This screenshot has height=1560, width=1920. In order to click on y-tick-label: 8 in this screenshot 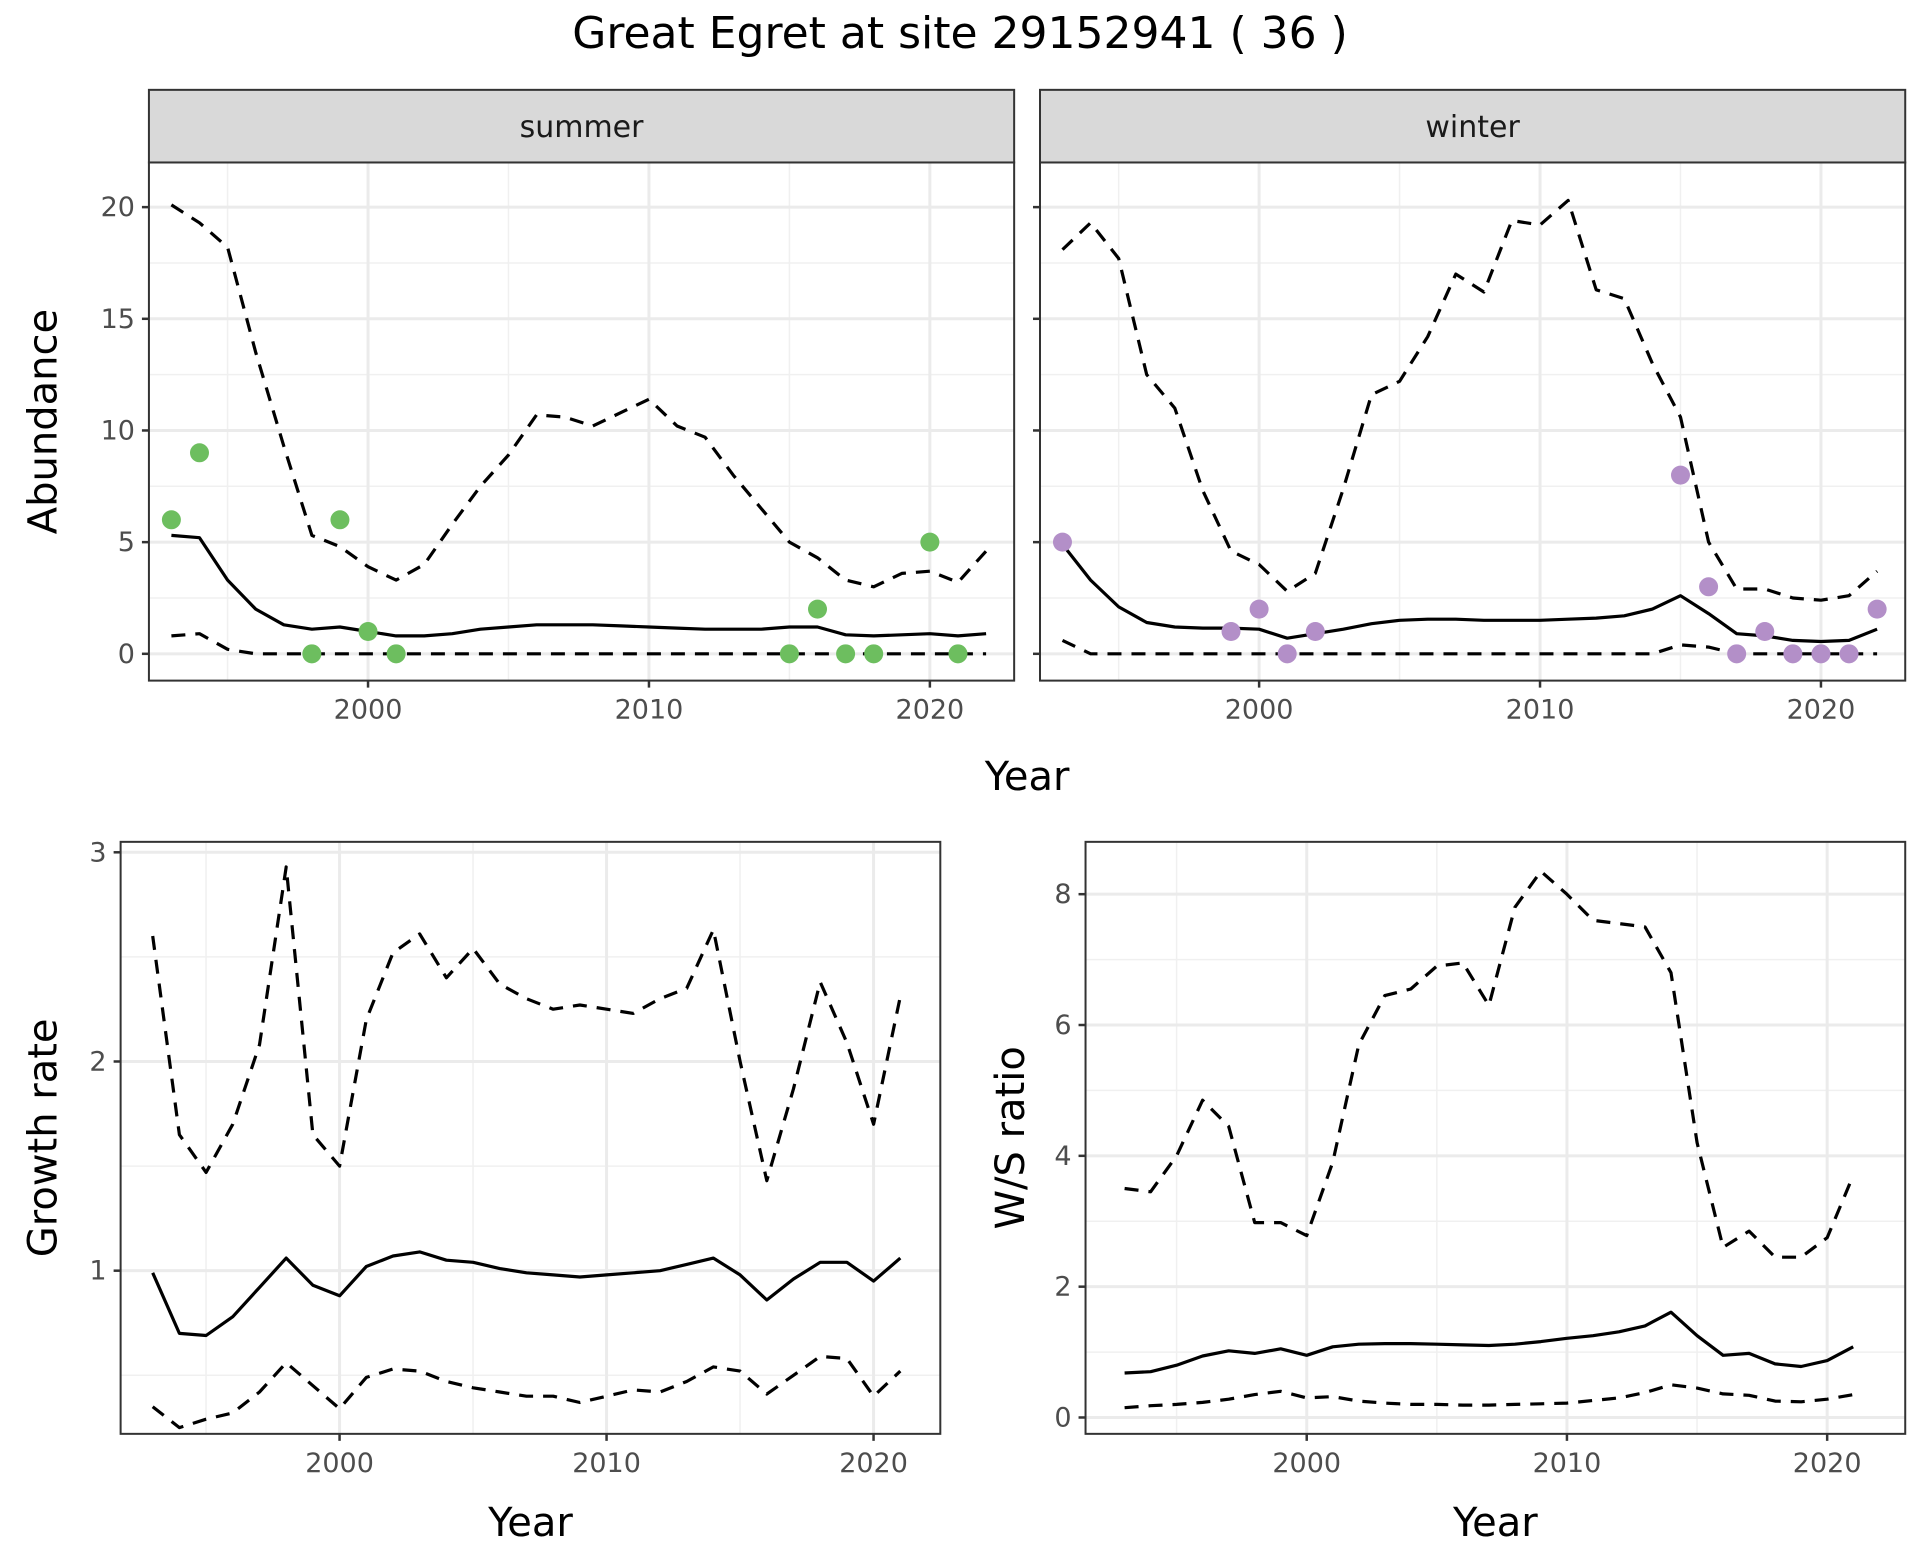, I will do `click(1062, 894)`.